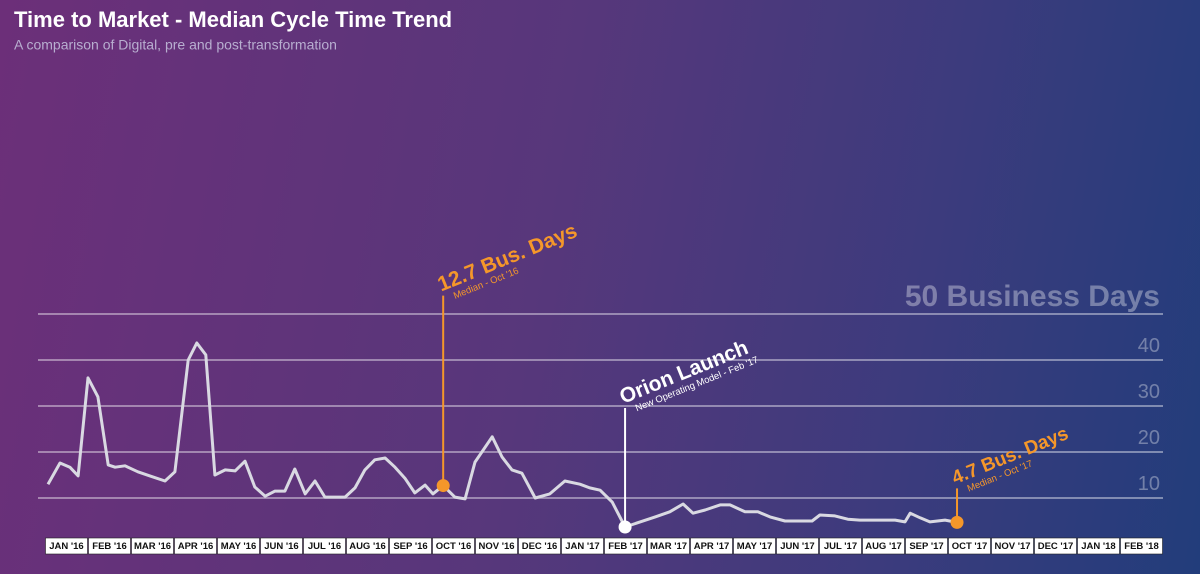  What do you see at coordinates (1032, 296) in the screenshot?
I see `y-tick-label: 50 Business Days` at bounding box center [1032, 296].